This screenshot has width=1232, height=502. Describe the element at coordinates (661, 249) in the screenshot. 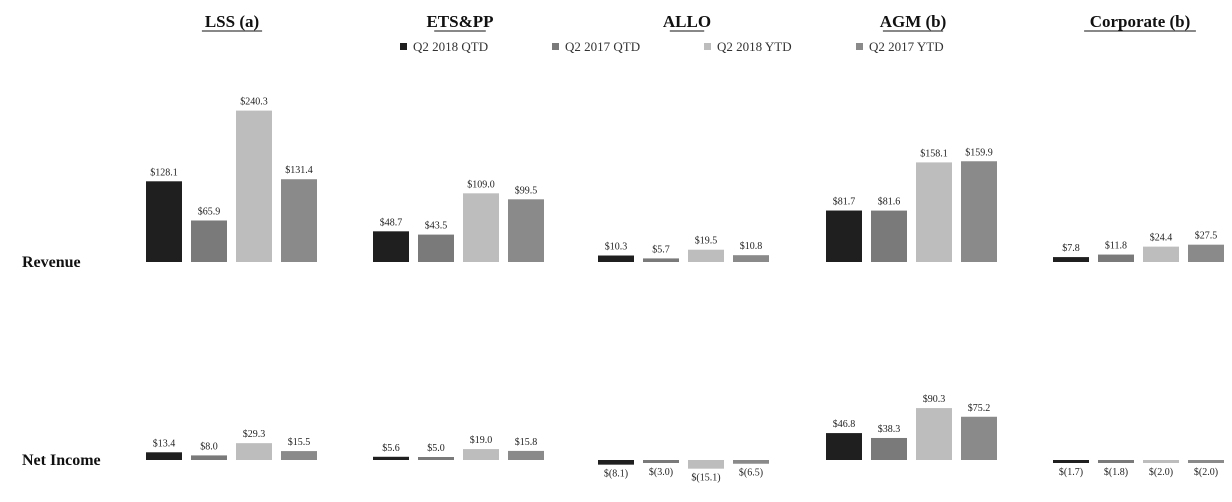

I see `data-label: $5.7` at that location.